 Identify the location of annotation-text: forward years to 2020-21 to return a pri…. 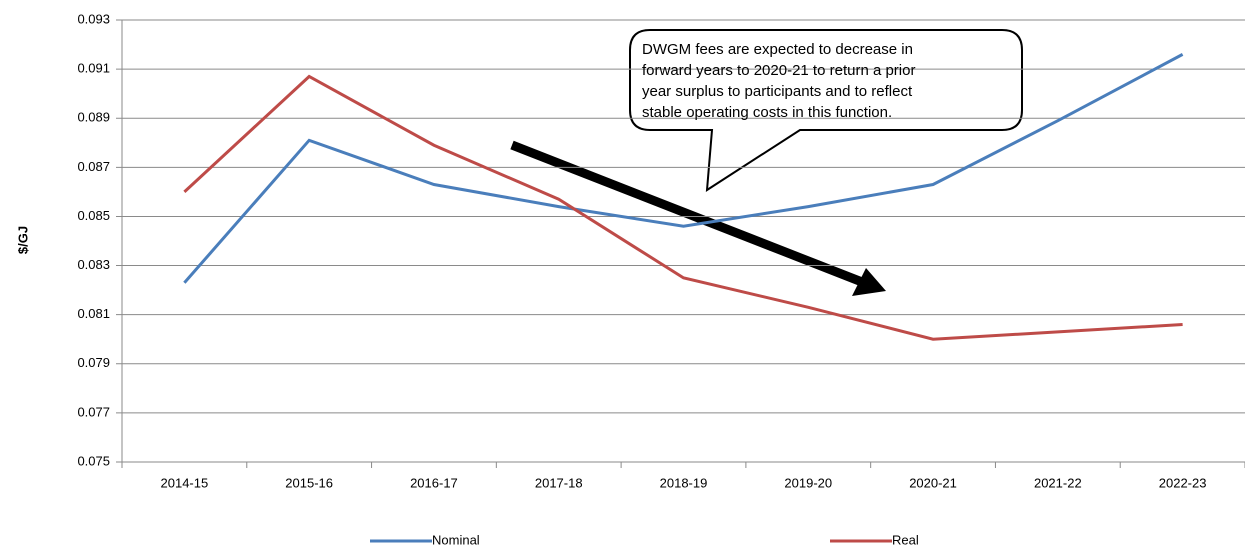
(778, 70).